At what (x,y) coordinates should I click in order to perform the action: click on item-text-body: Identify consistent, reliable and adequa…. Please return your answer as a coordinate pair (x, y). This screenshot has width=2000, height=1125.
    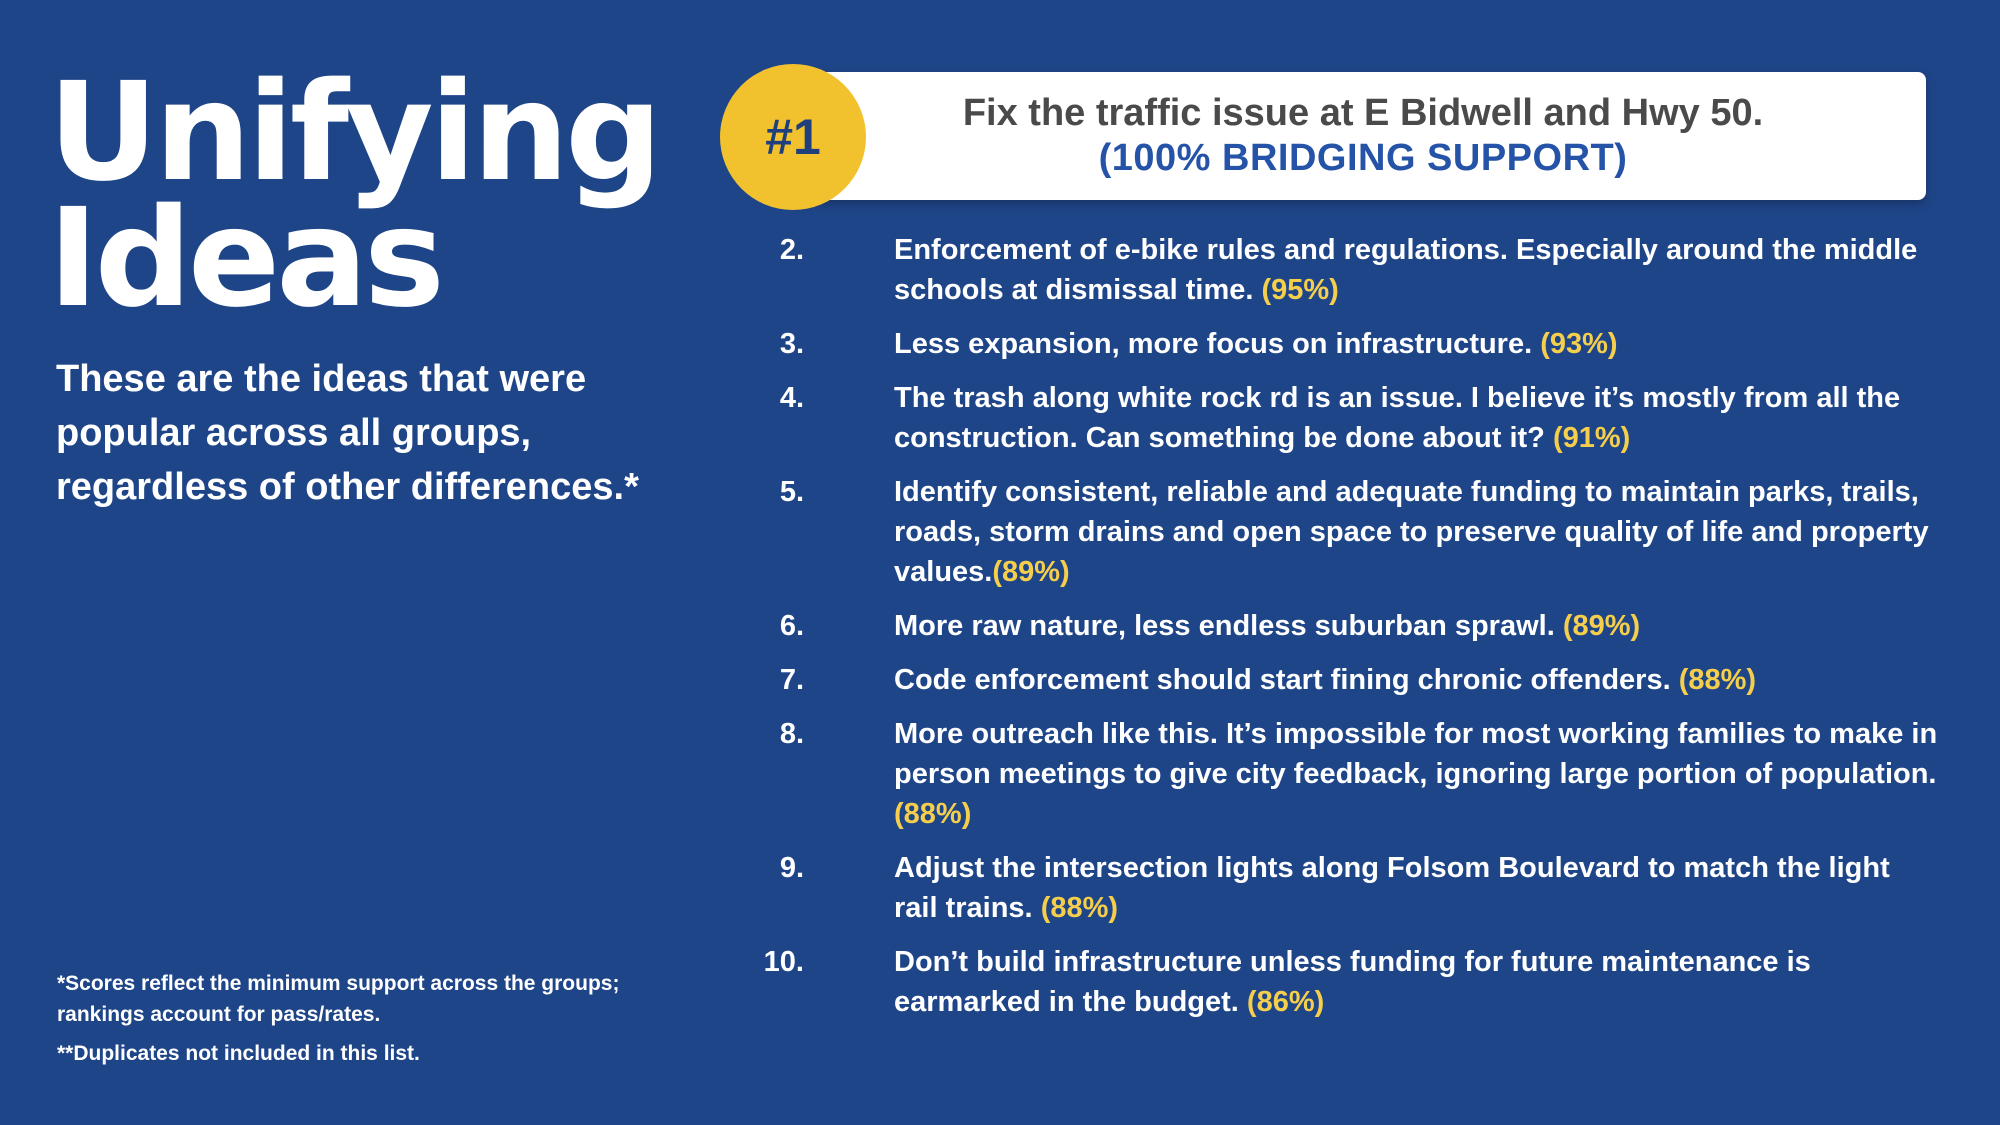
    Looking at the image, I should click on (1411, 532).